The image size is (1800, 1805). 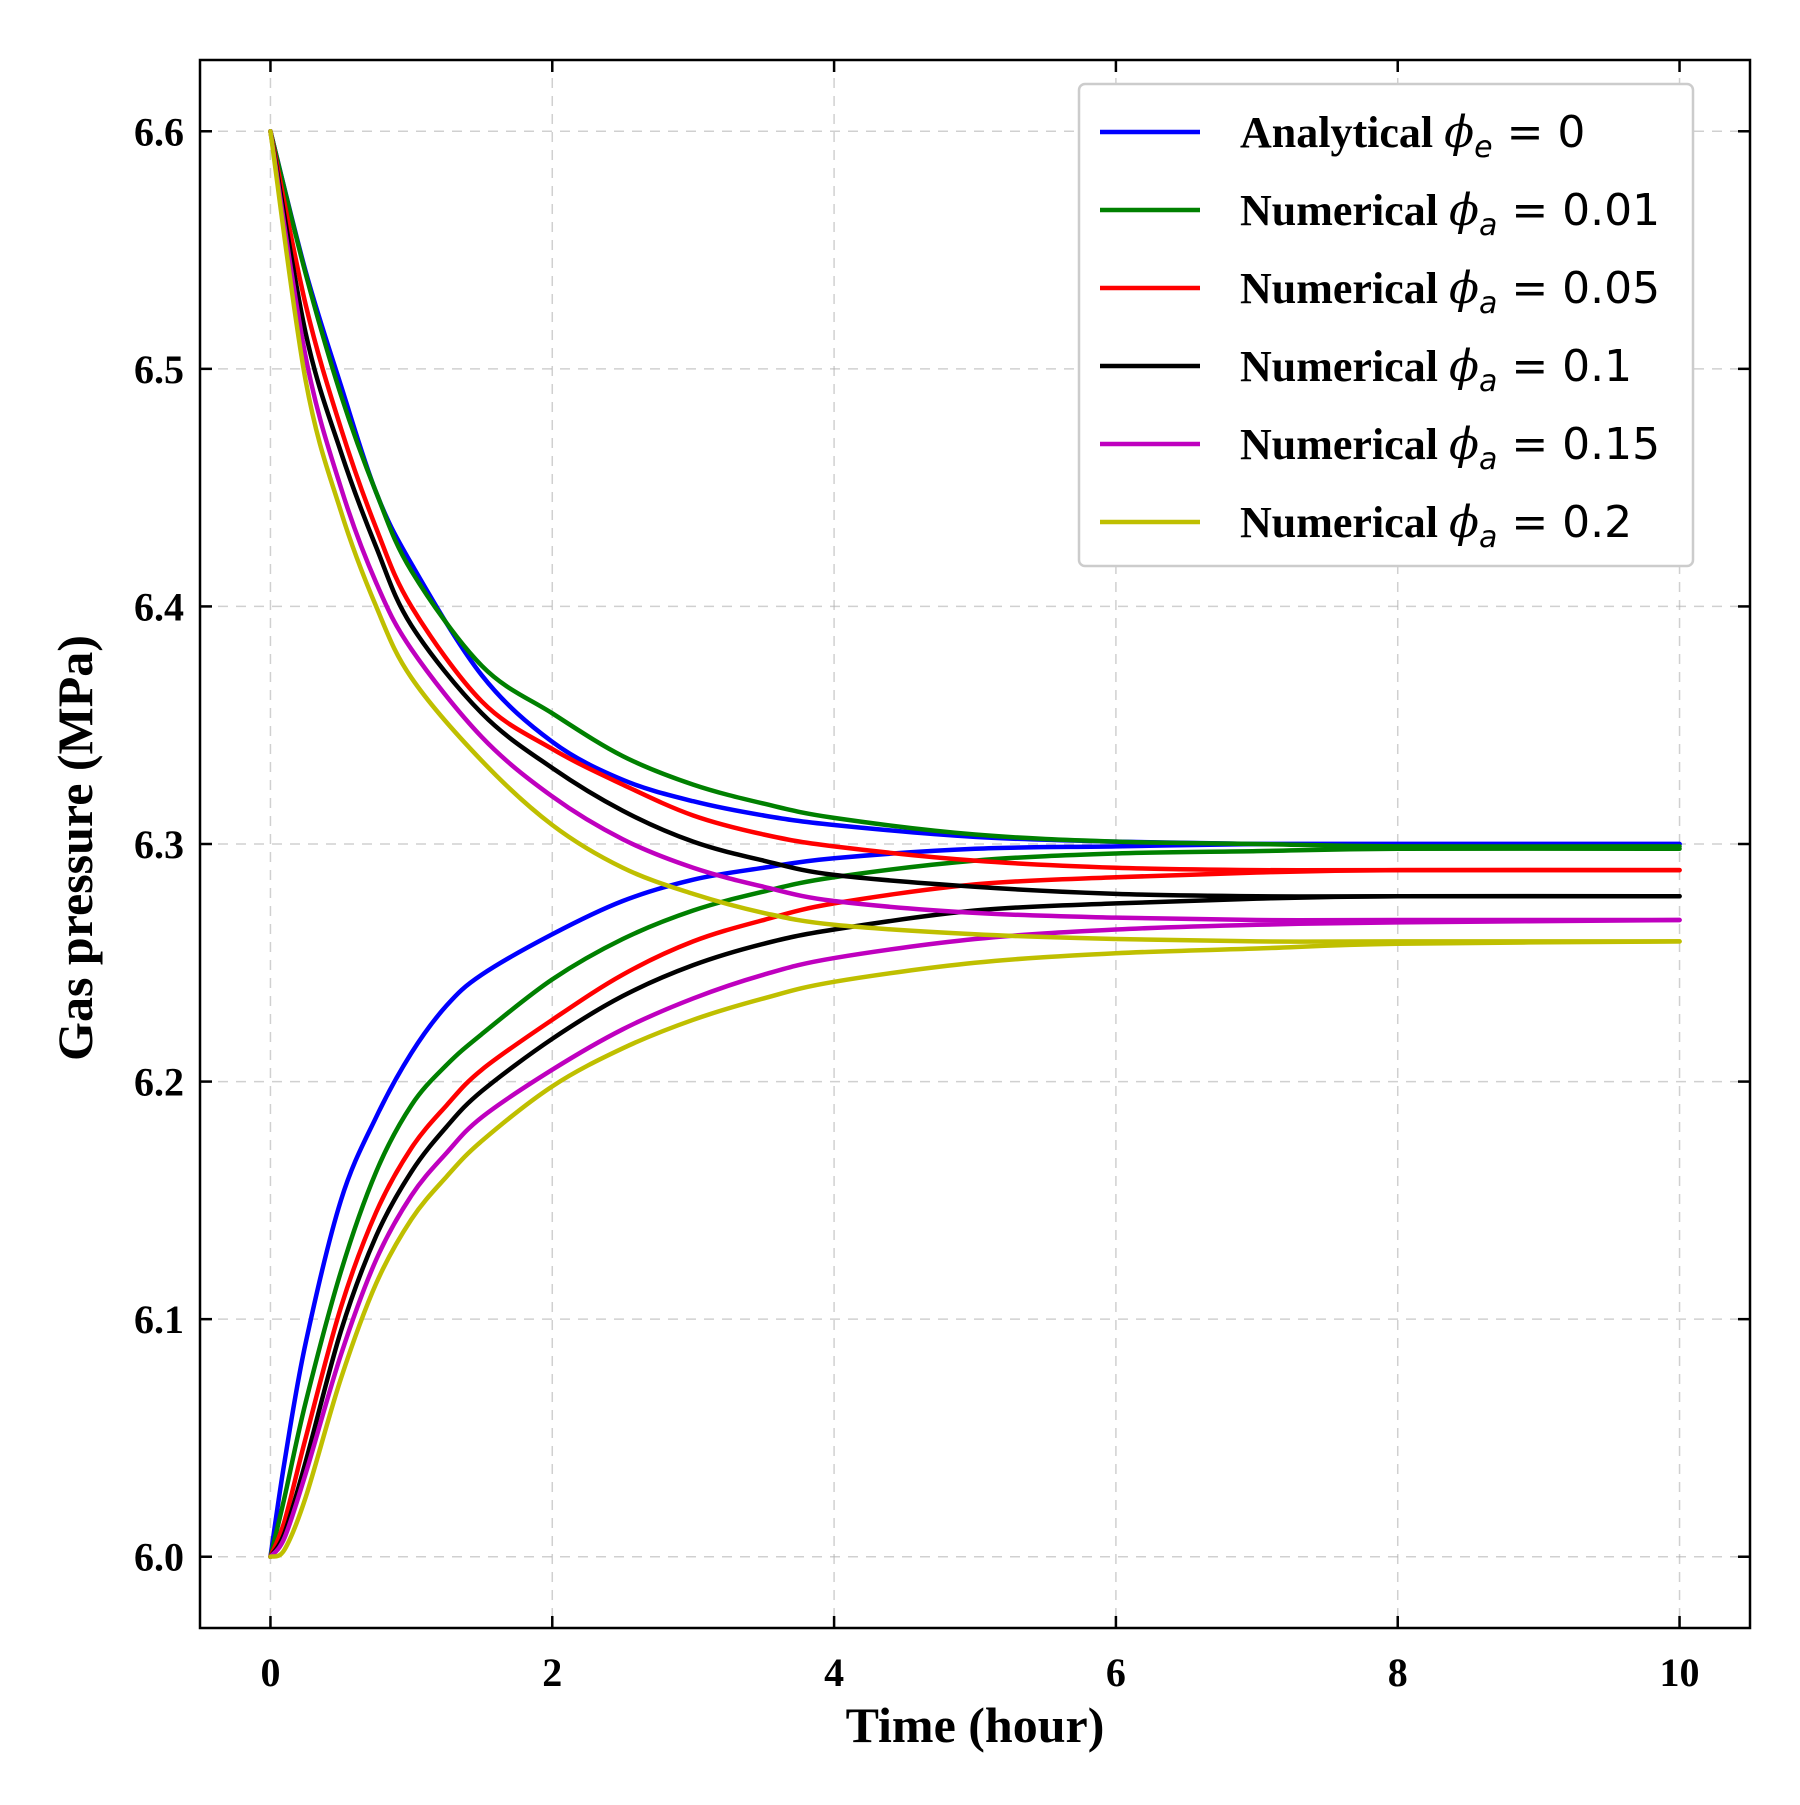 What do you see at coordinates (1436, 370) in the screenshot?
I see `legend-label: Numerical ϕa = 0.1` at bounding box center [1436, 370].